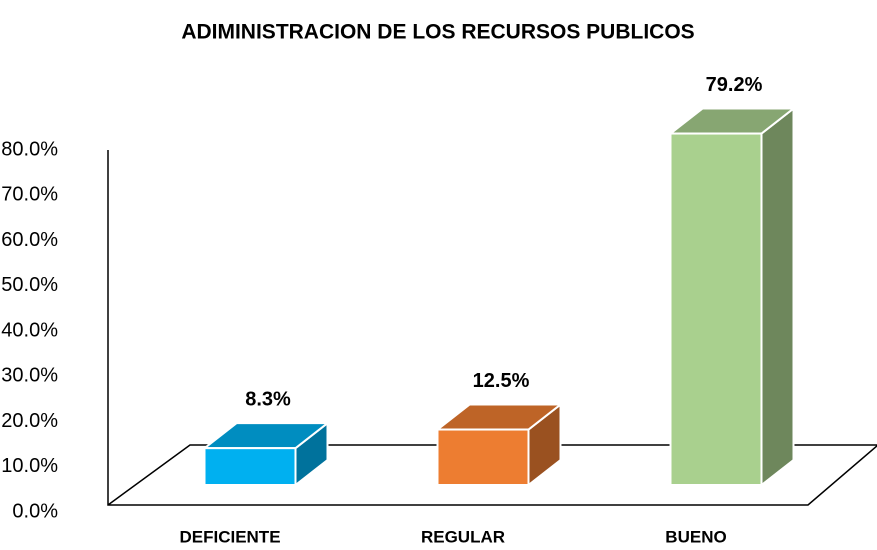 The width and height of the screenshot is (877, 550). Describe the element at coordinates (35, 511) in the screenshot. I see `y-tick-label: 0.0%` at that location.